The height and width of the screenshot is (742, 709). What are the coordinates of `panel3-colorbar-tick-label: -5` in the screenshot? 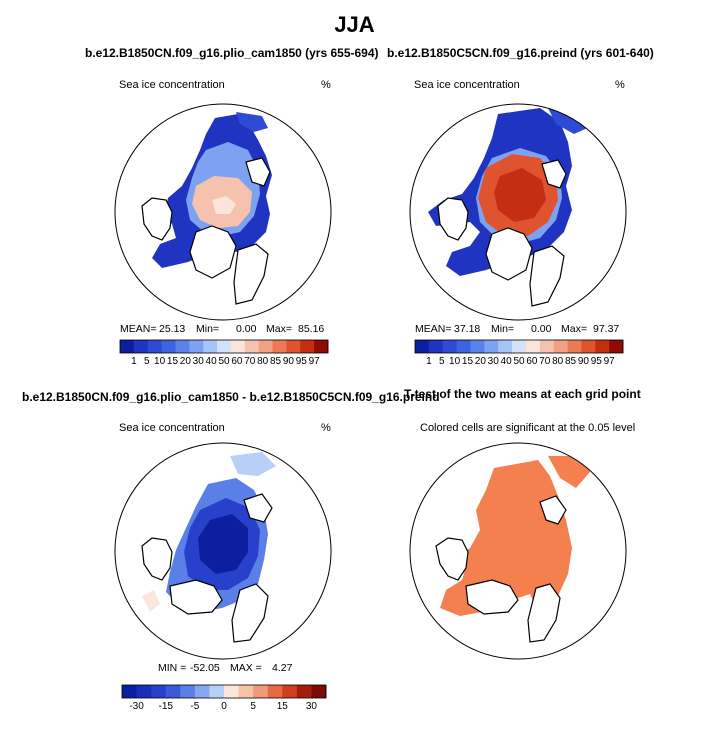 It's located at (194, 706).